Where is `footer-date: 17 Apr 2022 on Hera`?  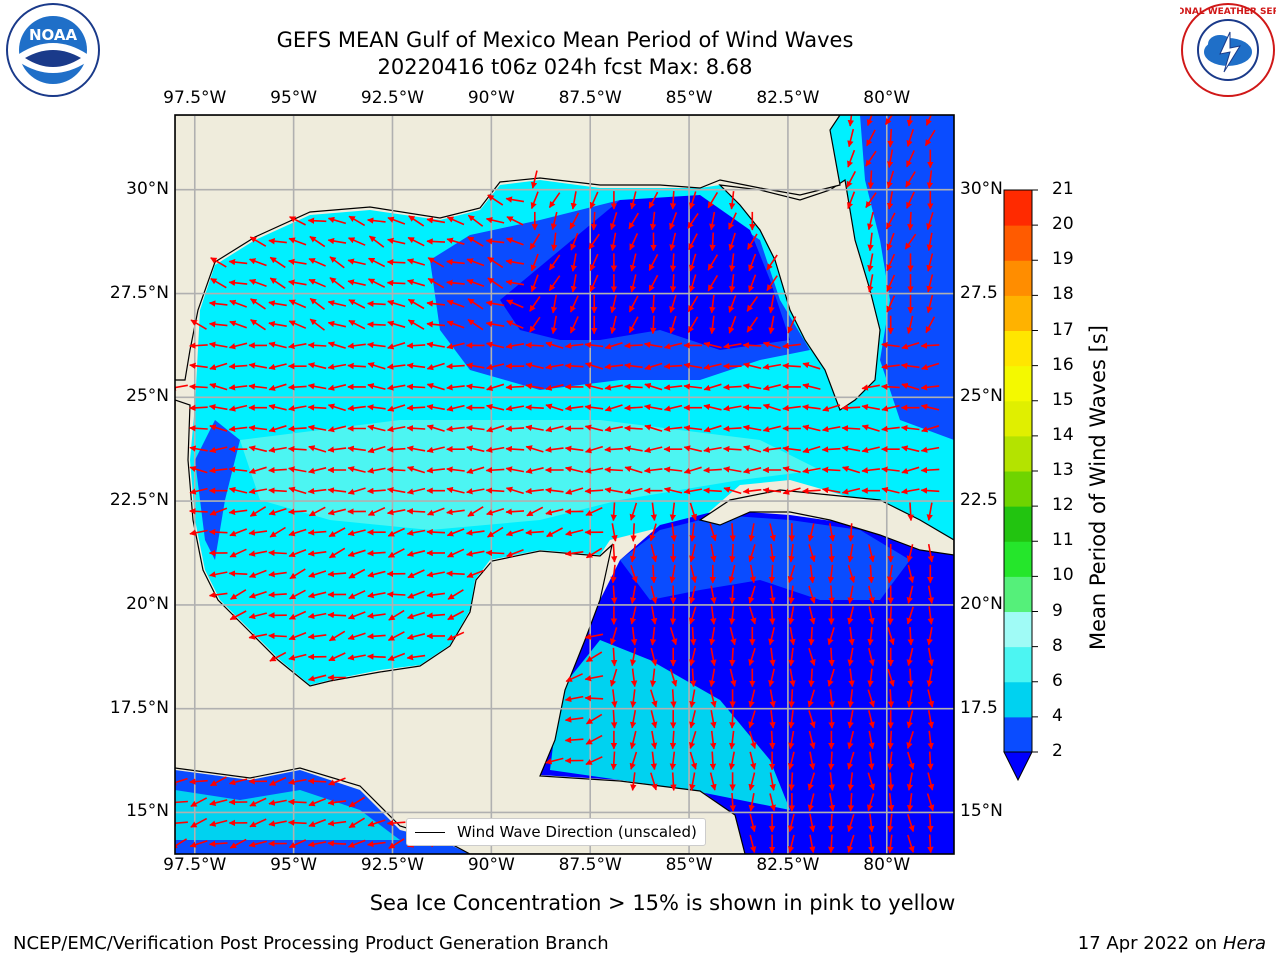 footer-date: 17 Apr 2022 on Hera is located at coordinates (1172, 943).